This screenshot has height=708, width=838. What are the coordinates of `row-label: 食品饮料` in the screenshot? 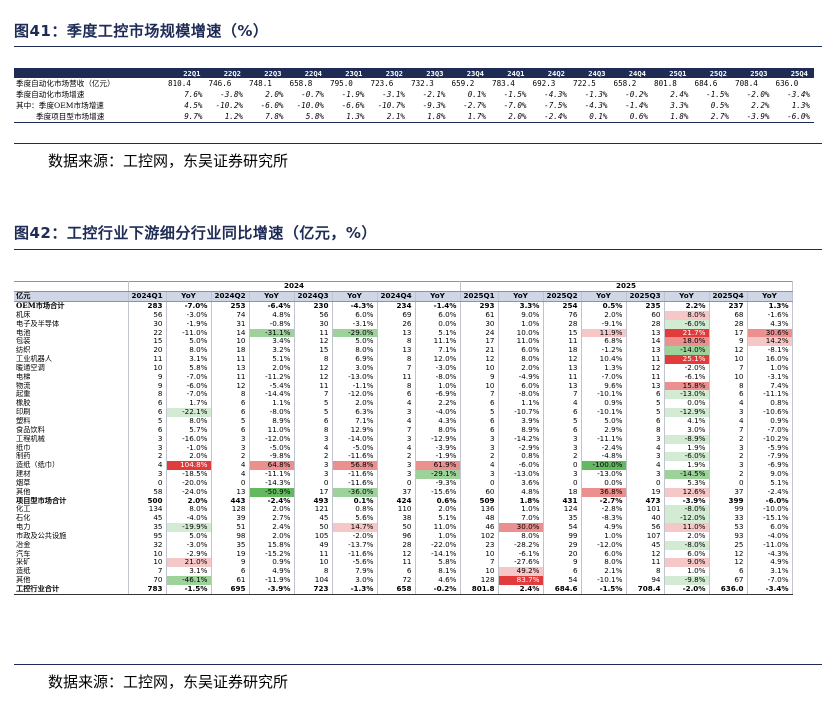 It's located at (71, 430).